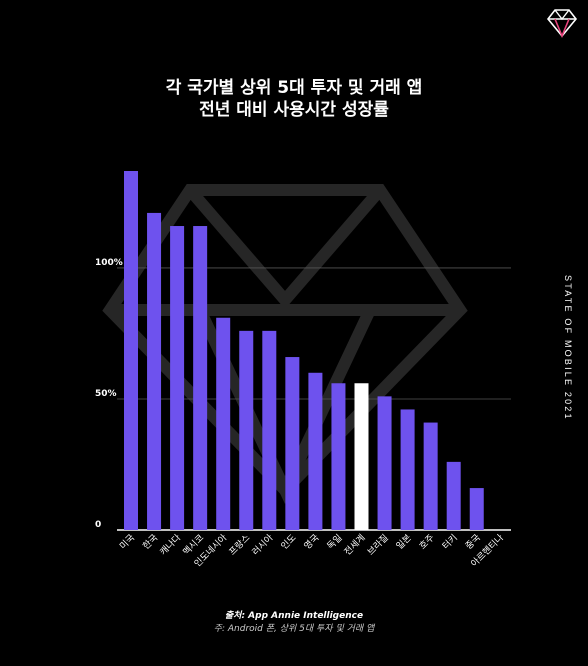  I want to click on x-tick-label: 전세계, so click(355, 545).